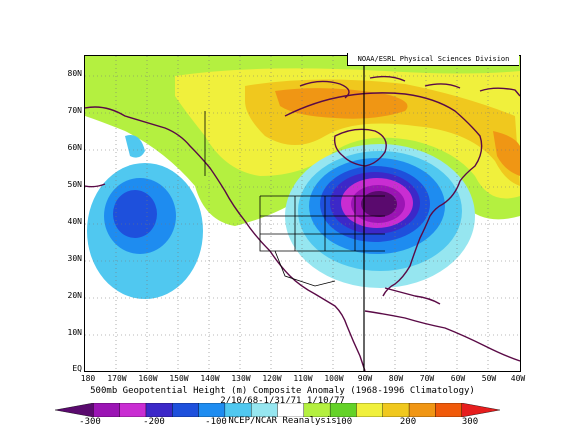 This screenshot has width=565, height=437. What do you see at coordinates (90, 422) in the screenshot?
I see `colorbar-label-minus300: -300` at bounding box center [90, 422].